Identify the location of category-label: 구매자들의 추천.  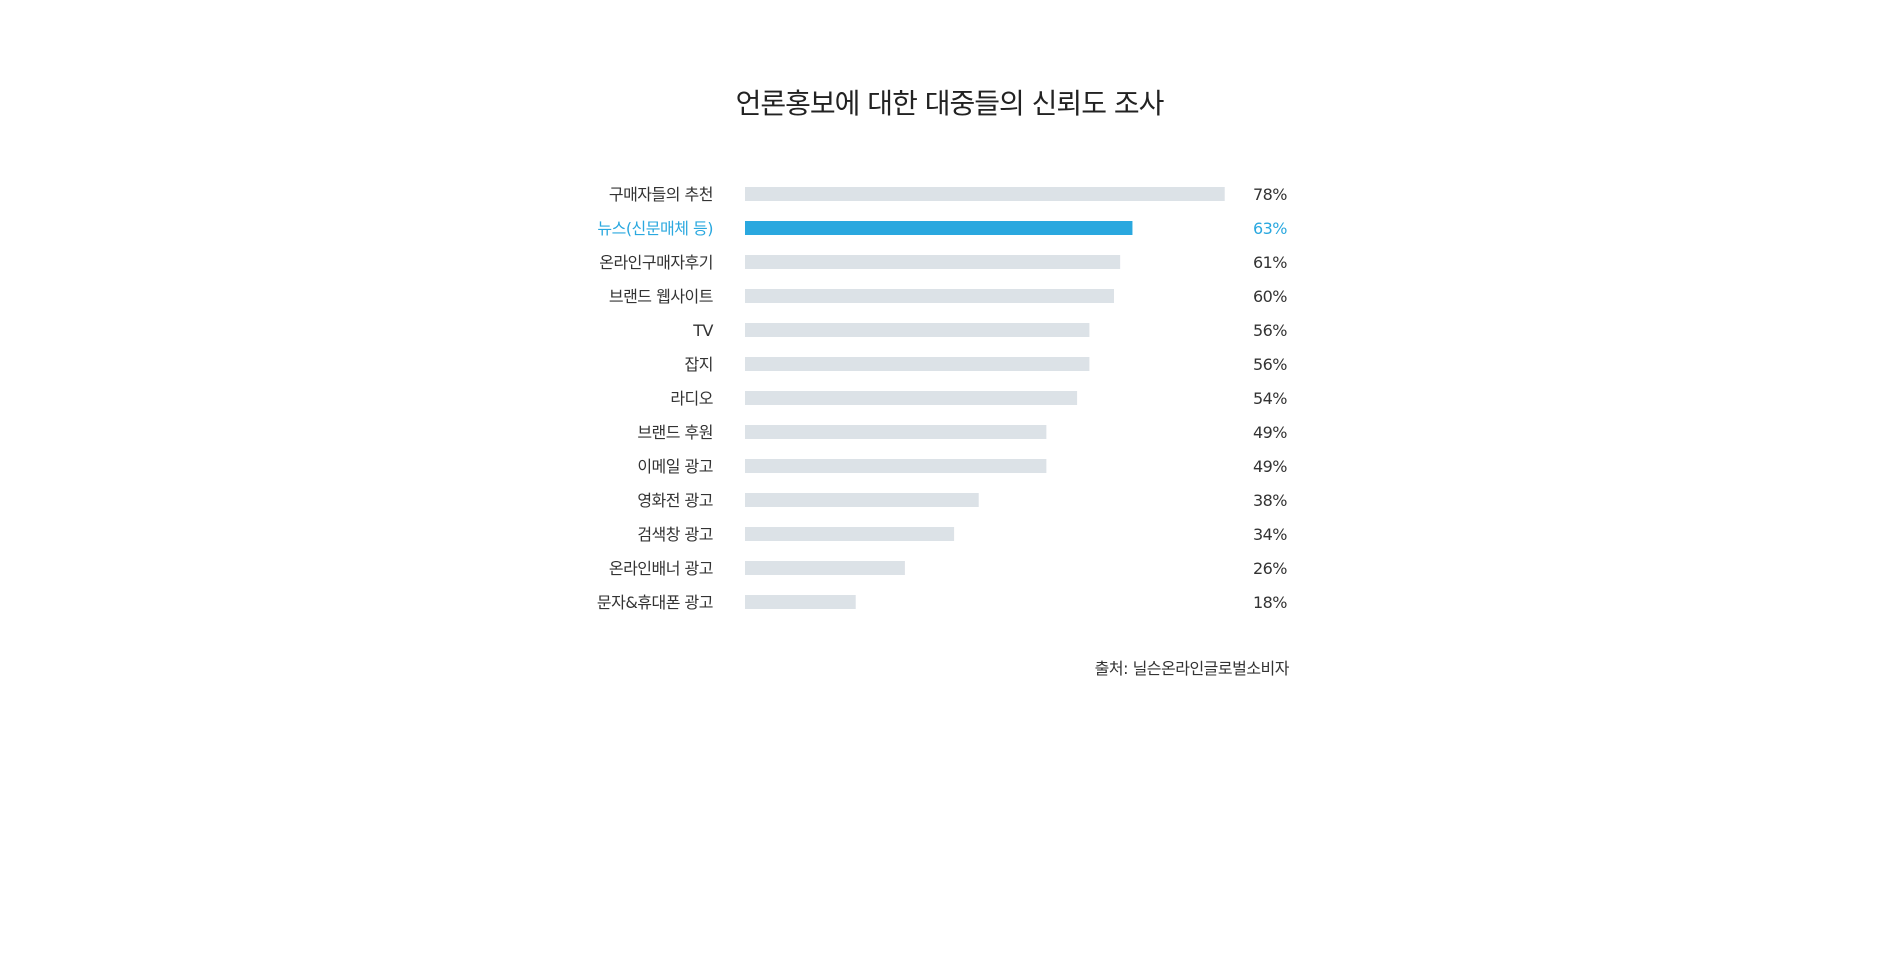
(661, 194).